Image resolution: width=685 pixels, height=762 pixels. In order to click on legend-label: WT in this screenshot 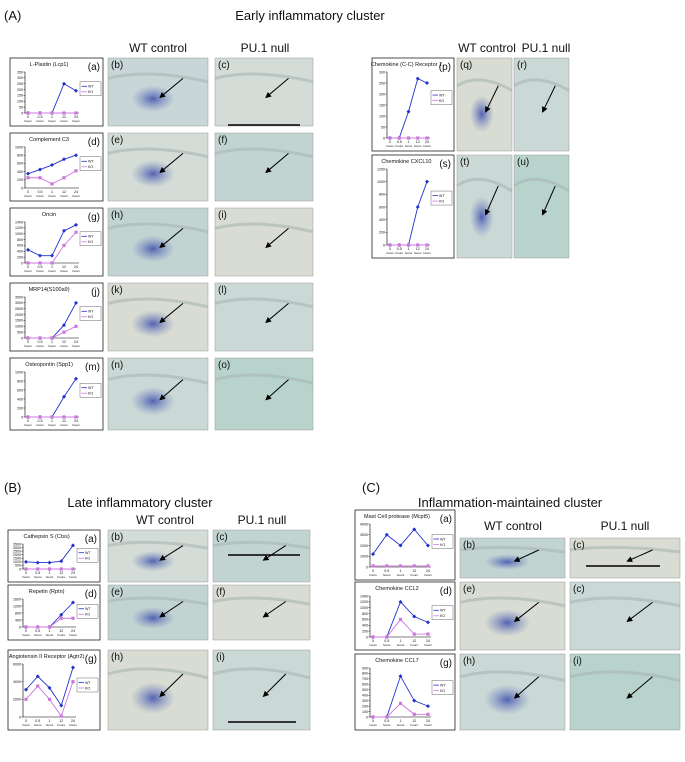, I will do `click(91, 388)`.